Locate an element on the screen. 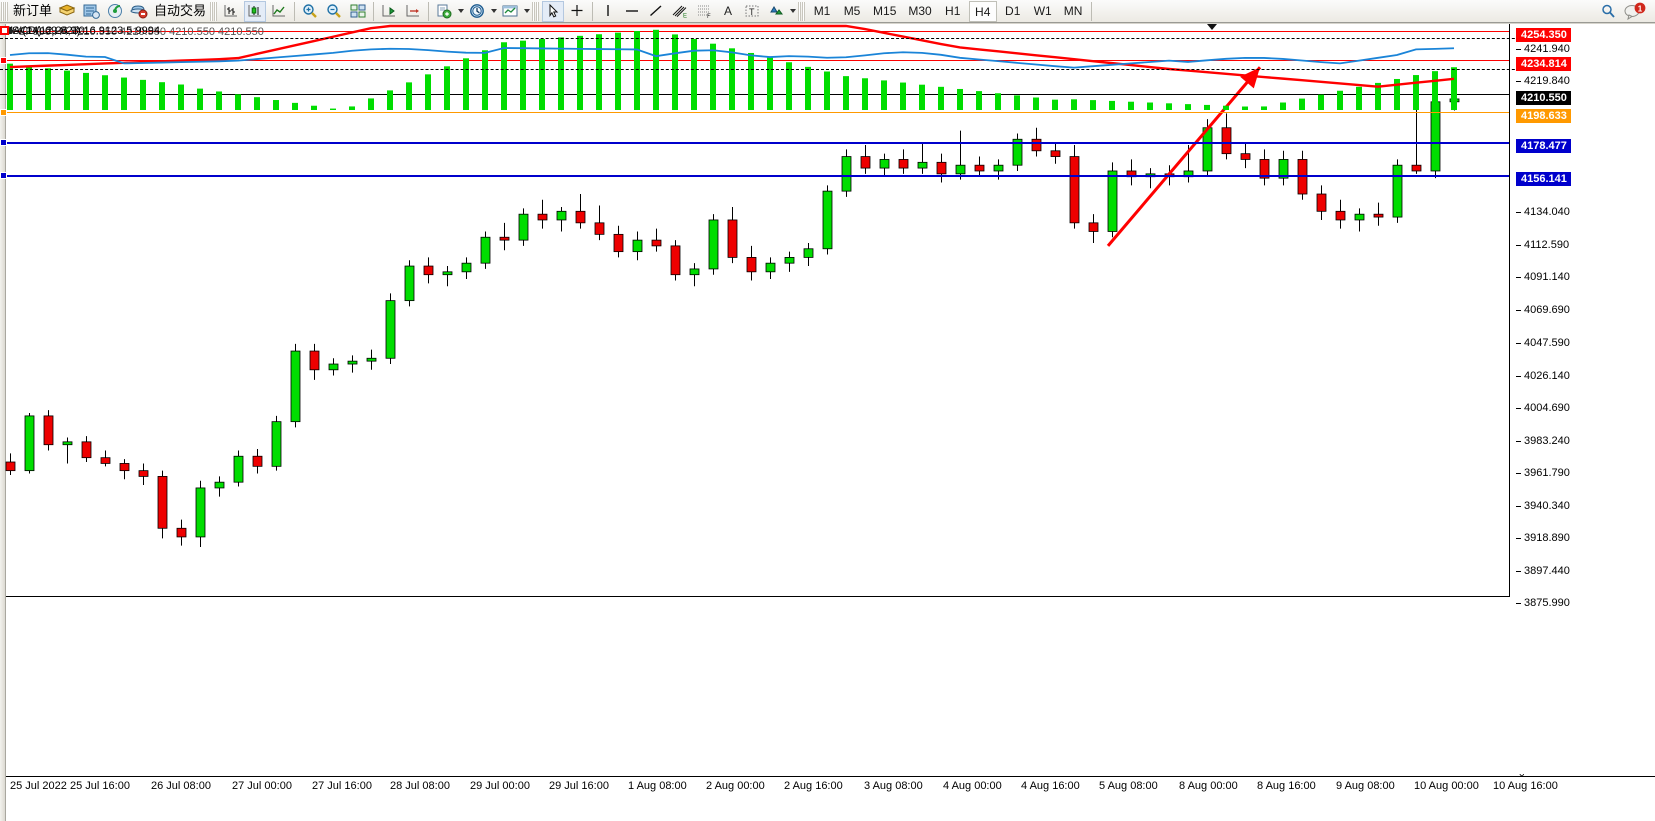  shapes-icon is located at coordinates (776, 11).